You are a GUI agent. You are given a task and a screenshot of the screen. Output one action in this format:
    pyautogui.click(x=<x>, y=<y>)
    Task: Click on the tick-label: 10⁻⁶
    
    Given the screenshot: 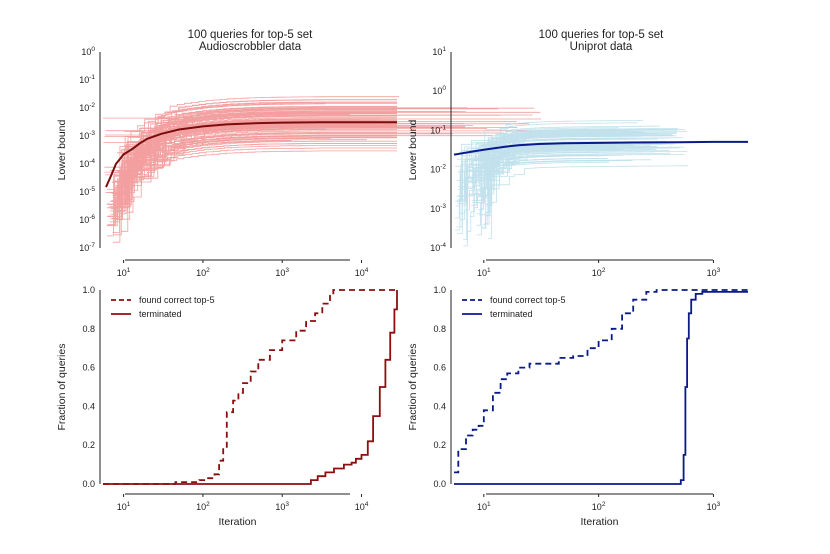 What is the action you would take?
    pyautogui.click(x=87, y=219)
    